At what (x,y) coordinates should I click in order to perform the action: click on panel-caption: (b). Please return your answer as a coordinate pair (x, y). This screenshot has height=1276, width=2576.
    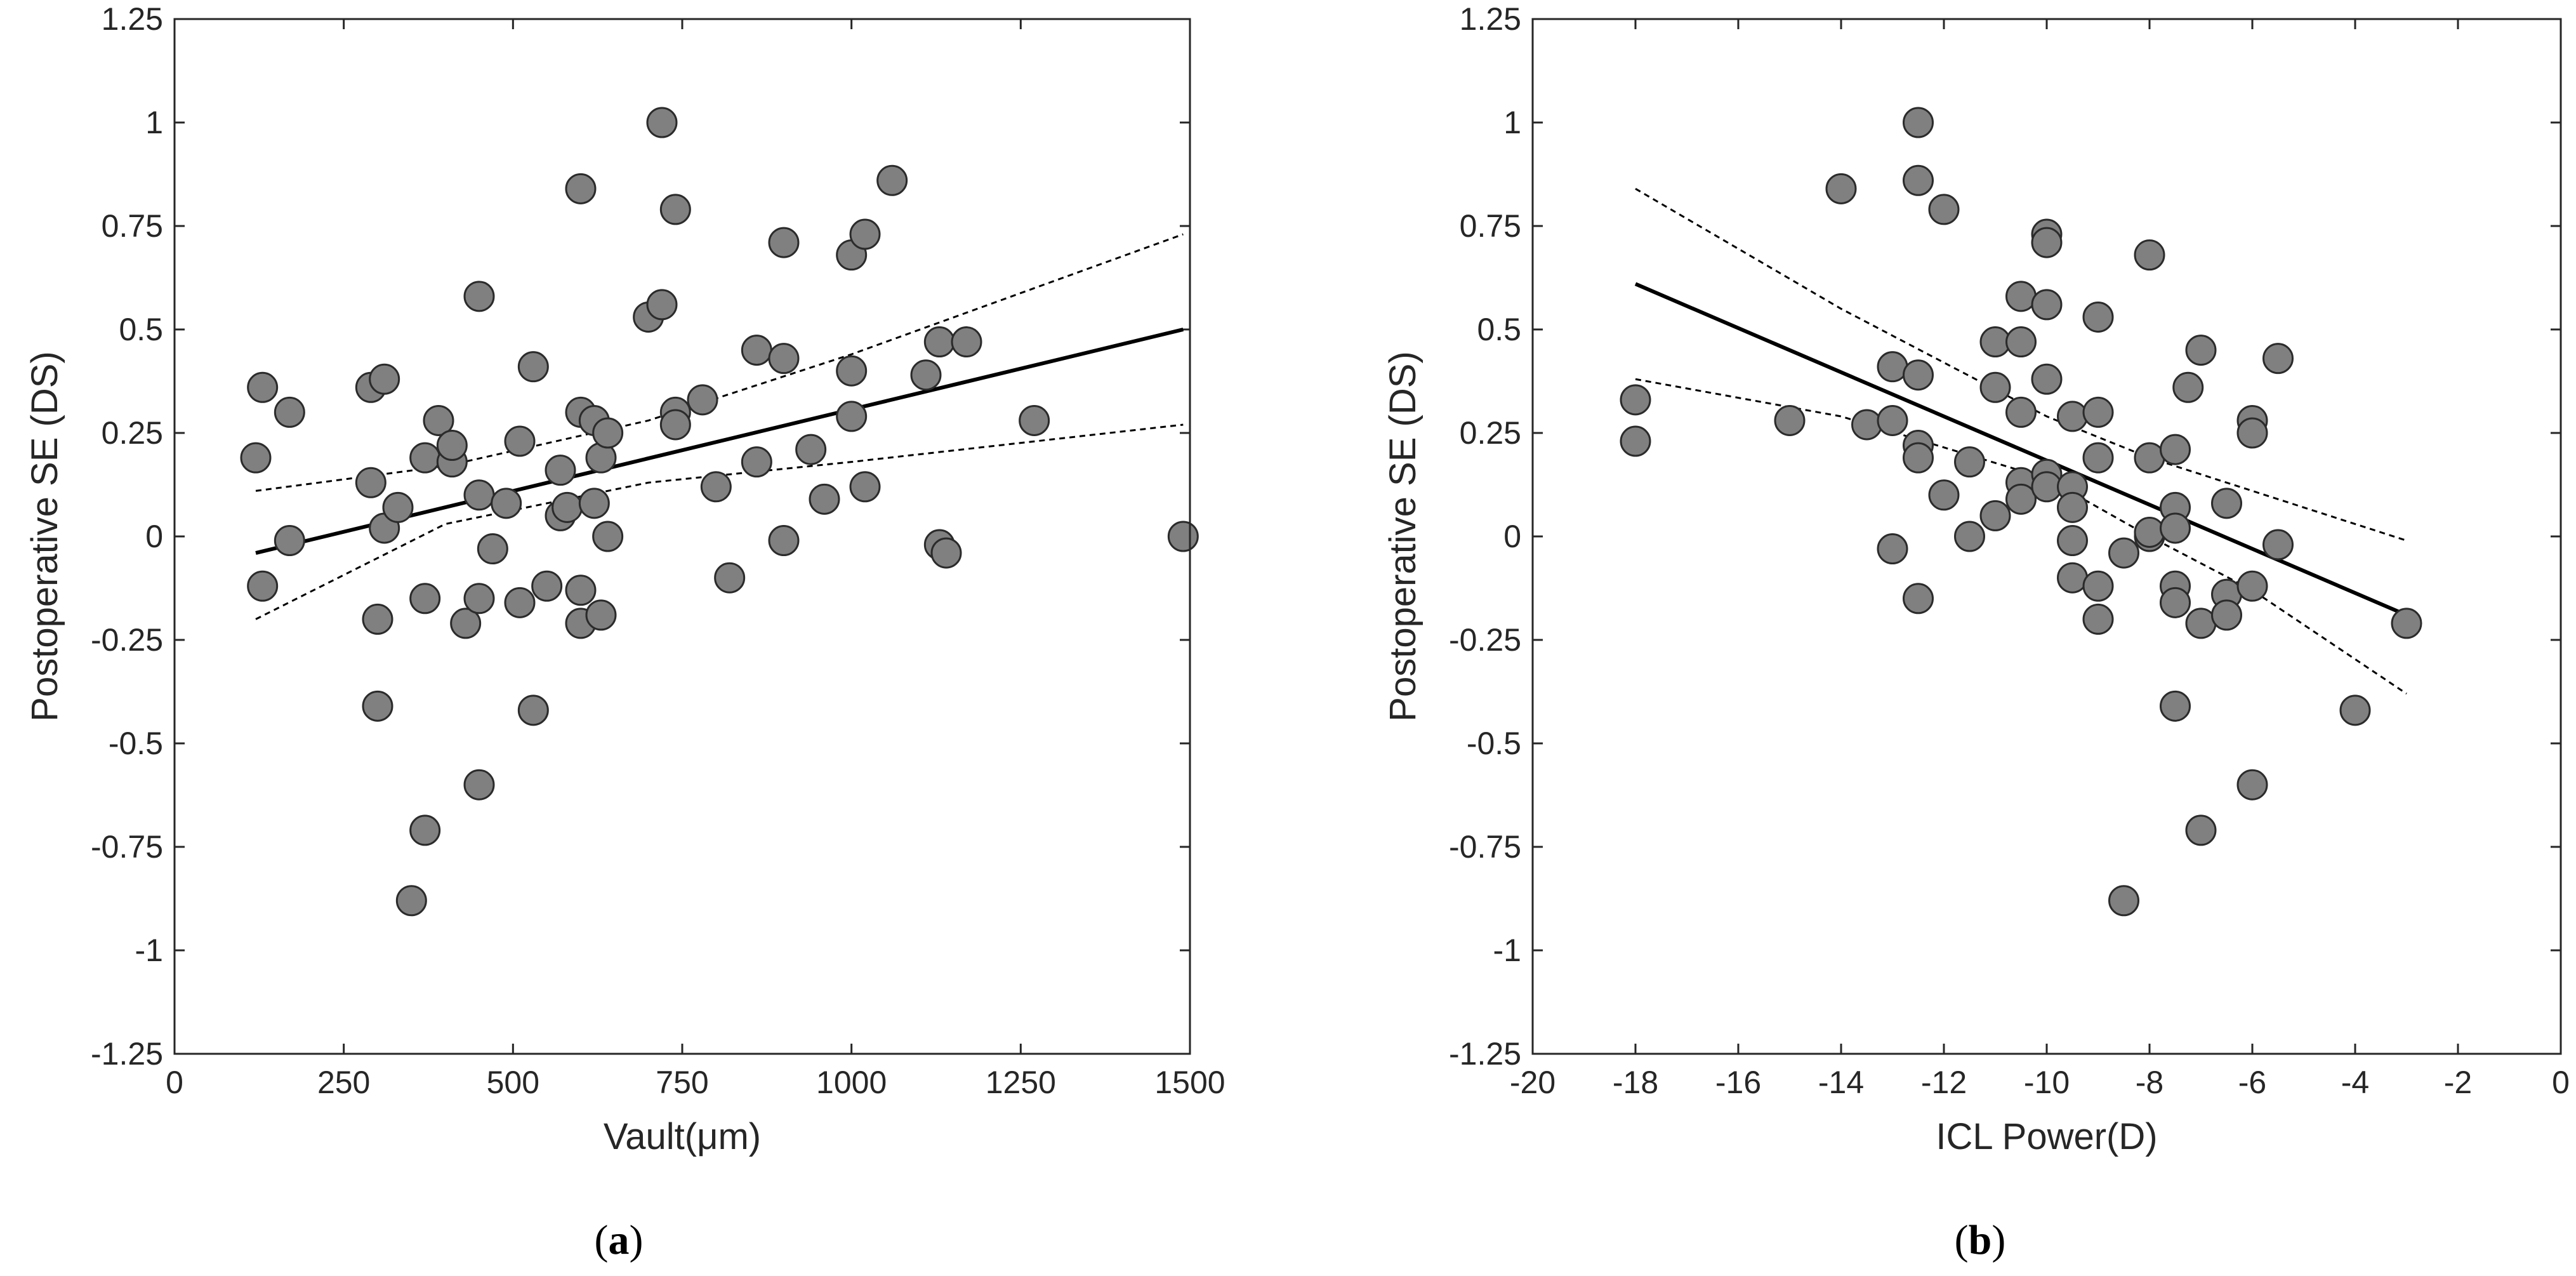
    Looking at the image, I should click on (1981, 1240).